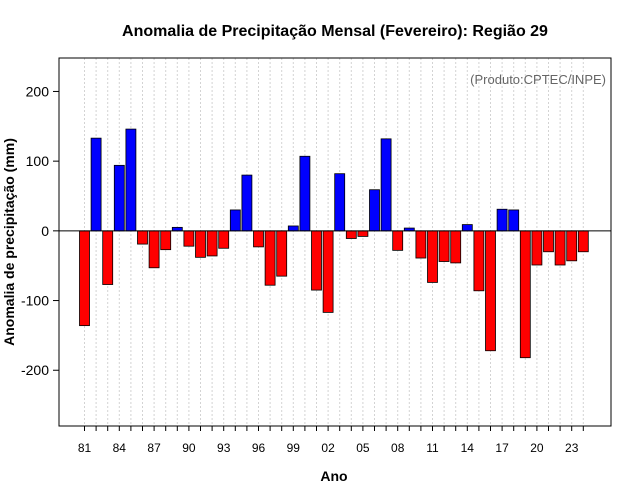 The width and height of the screenshot is (640, 500). Describe the element at coordinates (40, 230) in the screenshot. I see `y-axis: -200 -100 0 100 200` at that location.